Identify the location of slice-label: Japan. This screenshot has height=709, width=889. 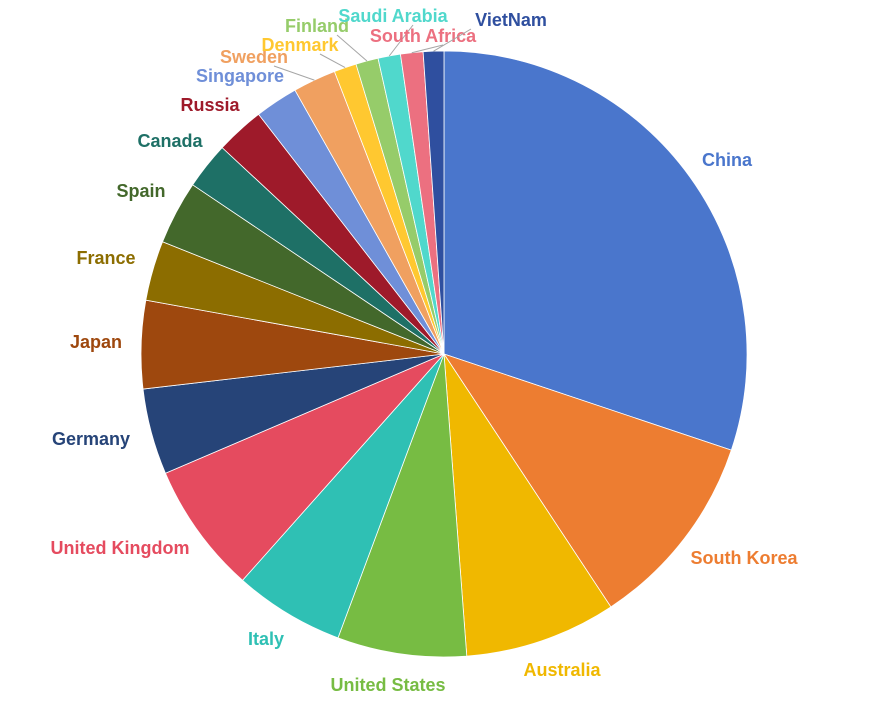
(96, 342).